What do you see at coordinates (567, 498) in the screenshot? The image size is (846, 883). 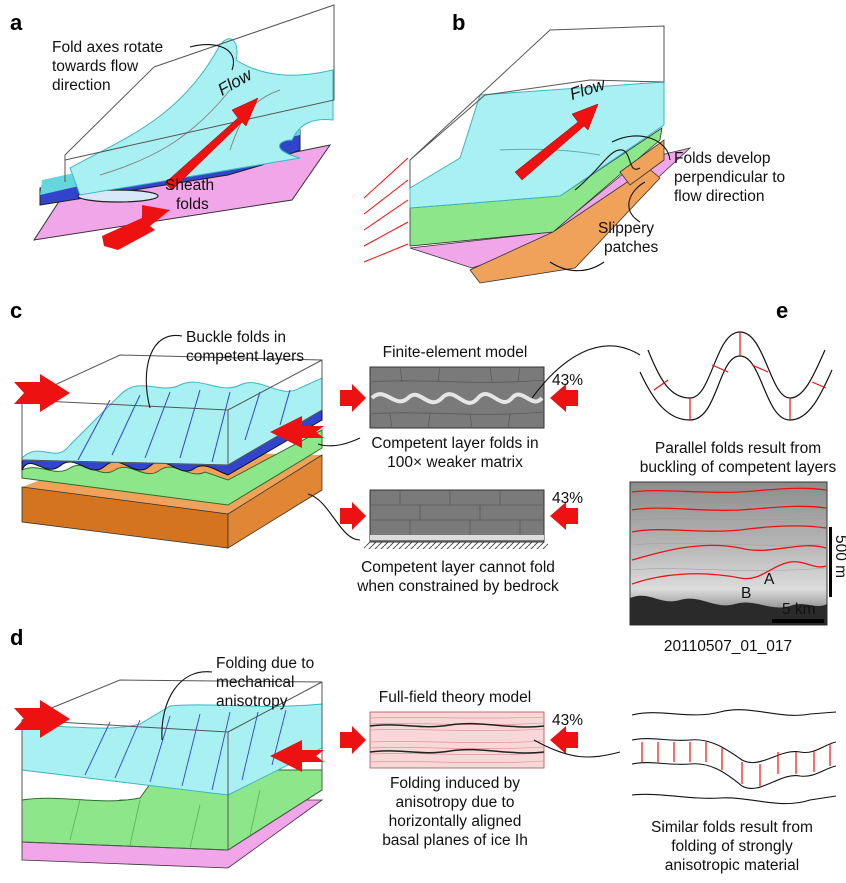 I see `panel-c-pct-bottom: 43%` at bounding box center [567, 498].